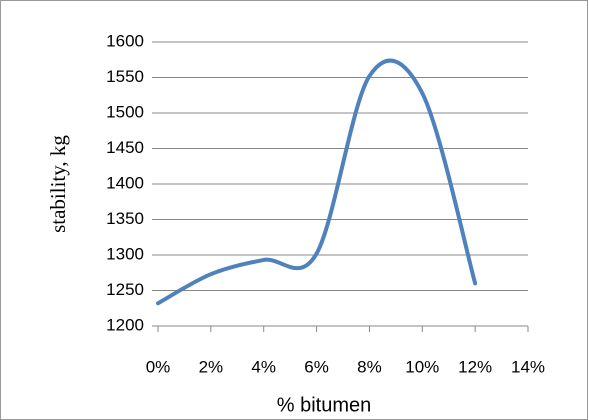  Describe the element at coordinates (475, 366) in the screenshot. I see `x-tick-label: 12%` at that location.